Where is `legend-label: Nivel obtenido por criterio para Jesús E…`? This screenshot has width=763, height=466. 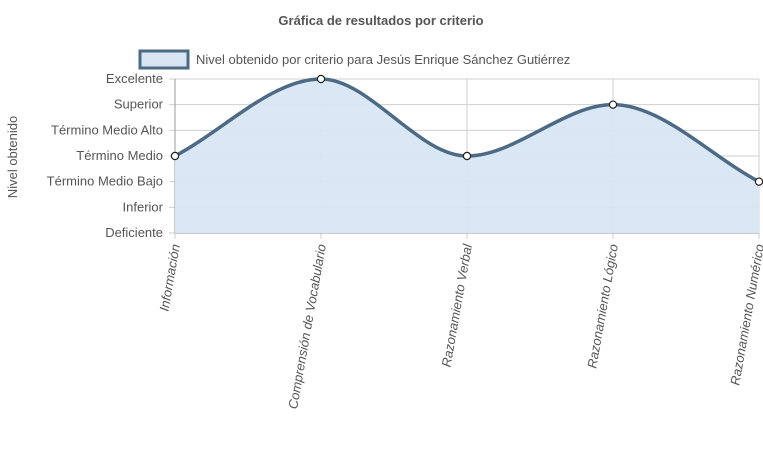
legend-label: Nivel obtenido por criterio para Jesús E… is located at coordinates (383, 59).